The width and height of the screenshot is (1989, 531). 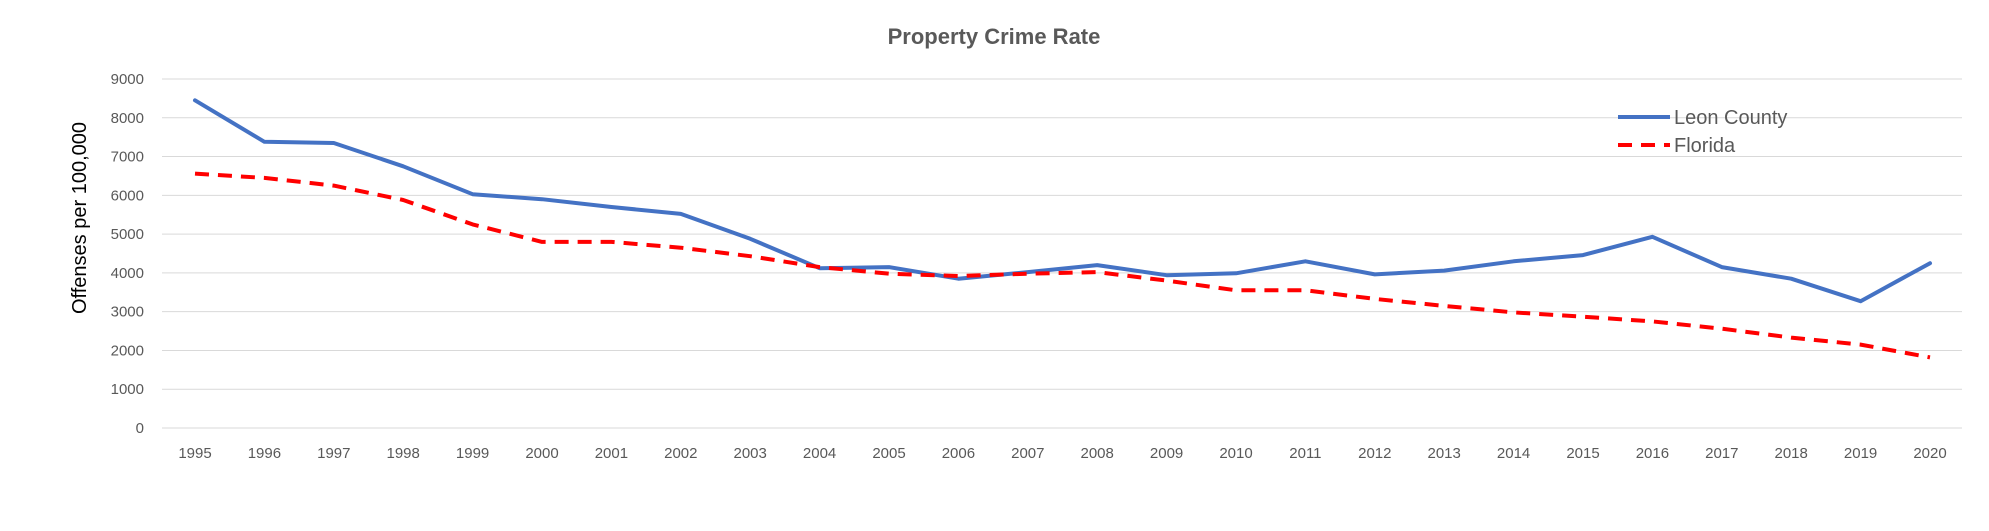 What do you see at coordinates (994, 36) in the screenshot?
I see `chart-title: Property Crime Rate` at bounding box center [994, 36].